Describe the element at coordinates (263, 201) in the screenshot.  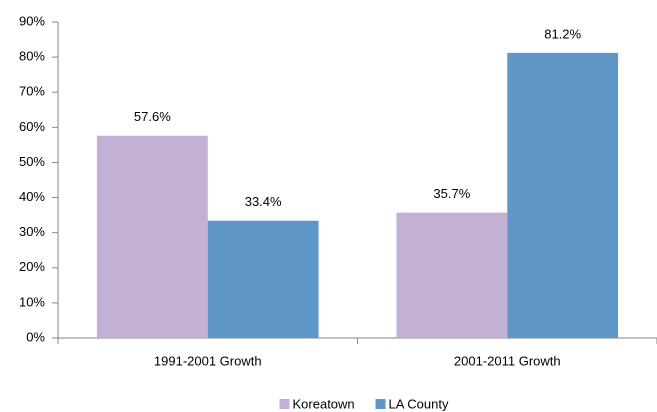
I see `data-label: 33.4%` at that location.